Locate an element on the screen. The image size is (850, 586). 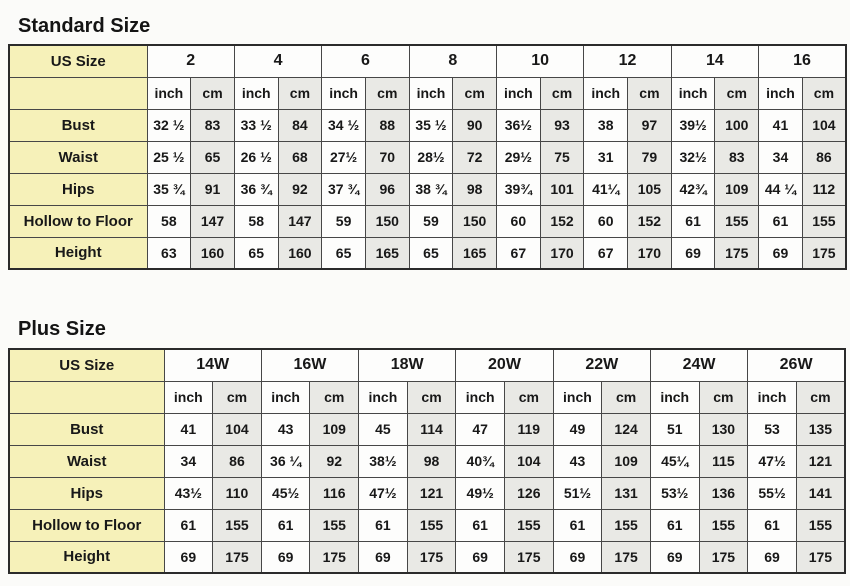
plus-size-cell-height-20w-cm: 175 is located at coordinates (528, 557).